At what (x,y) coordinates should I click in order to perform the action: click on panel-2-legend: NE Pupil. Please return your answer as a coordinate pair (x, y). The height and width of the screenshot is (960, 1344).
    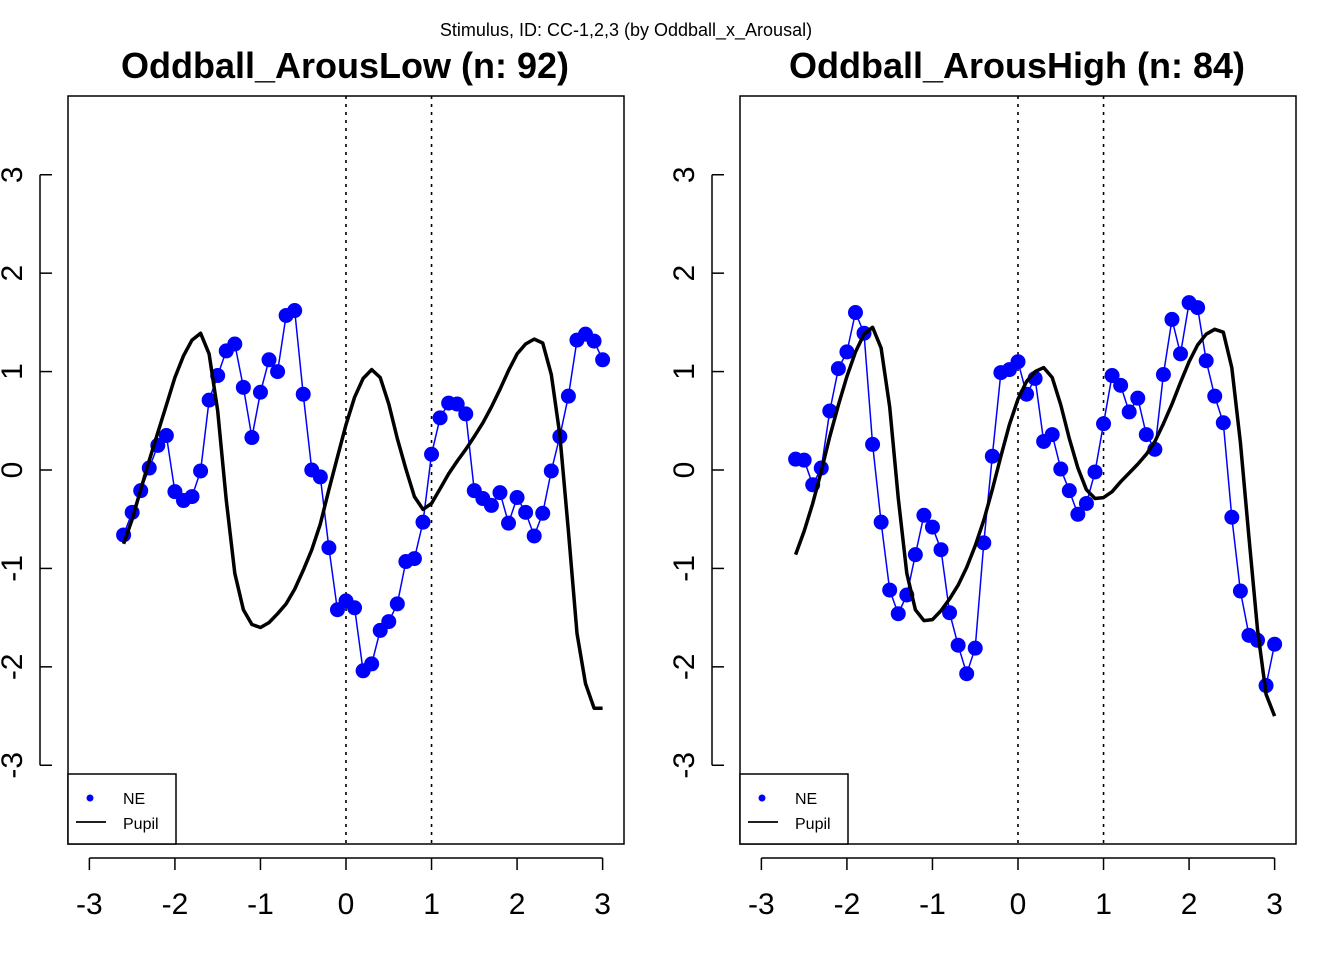
    Looking at the image, I should click on (794, 809).